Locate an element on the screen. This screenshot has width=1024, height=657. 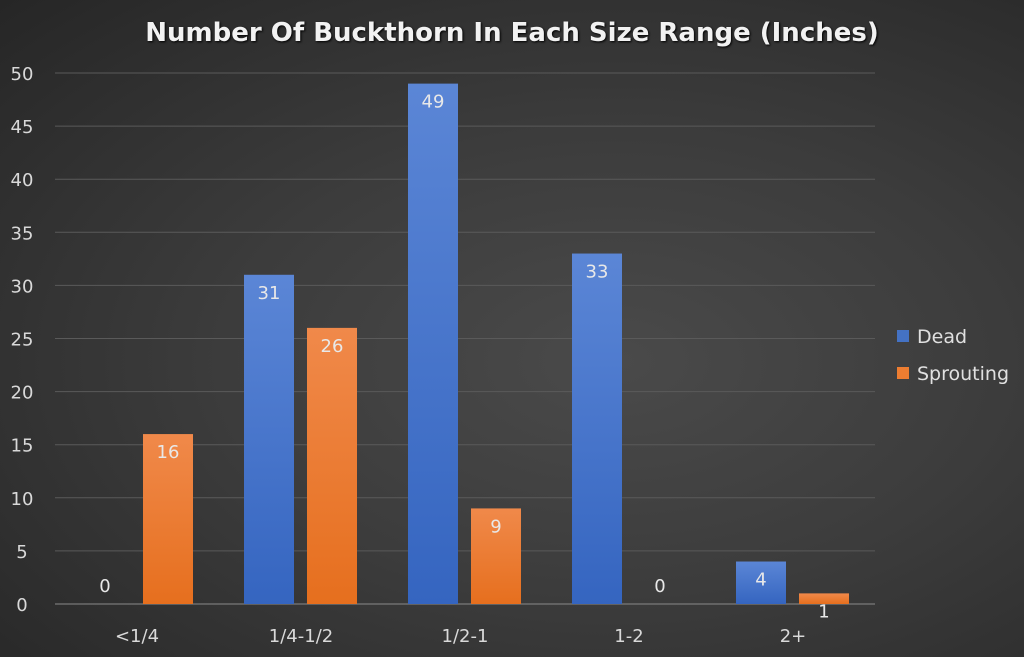
y-tick-label: 20 is located at coordinates (22, 393).